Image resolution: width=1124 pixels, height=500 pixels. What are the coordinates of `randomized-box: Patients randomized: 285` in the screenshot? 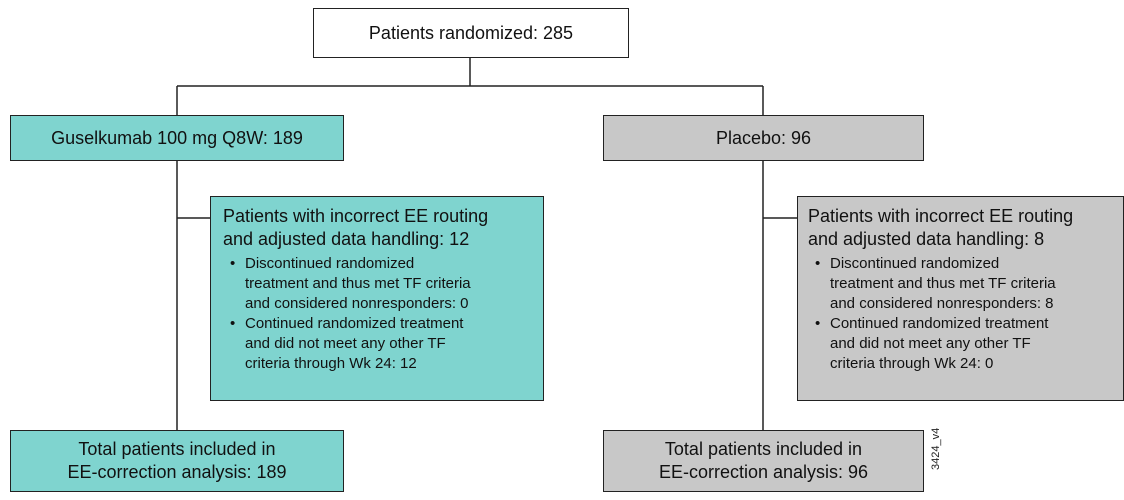 It's located at (471, 33).